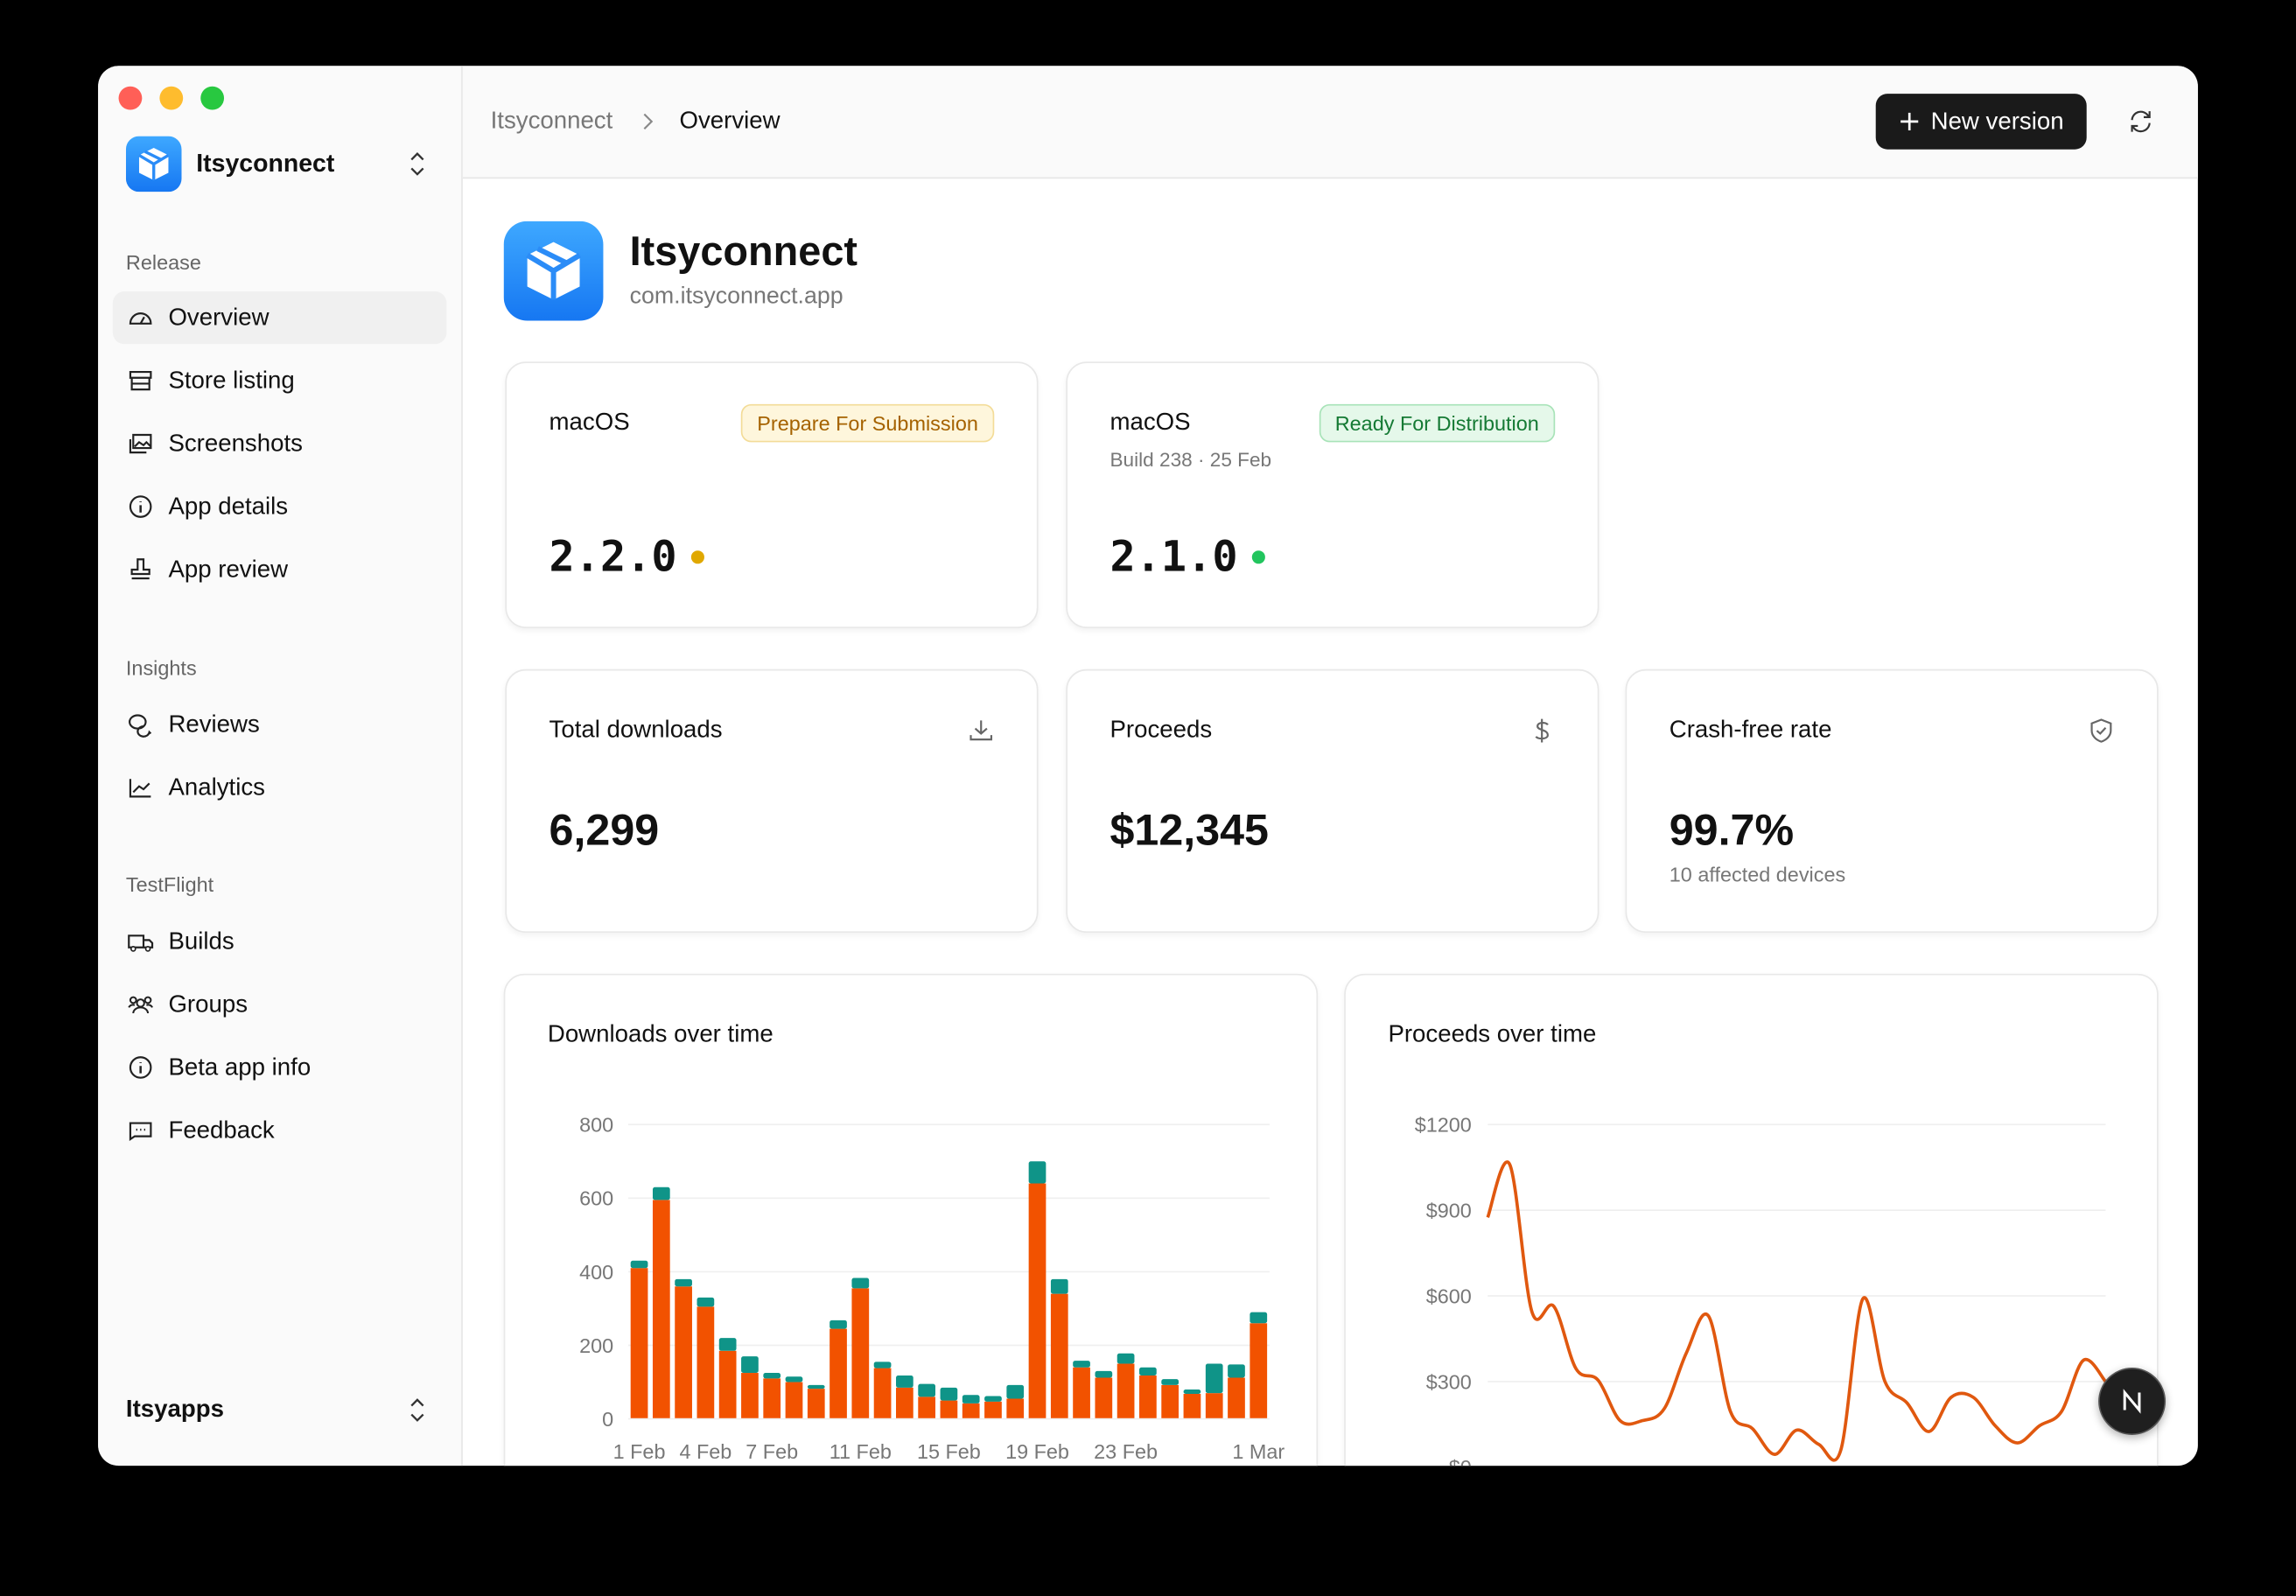  What do you see at coordinates (1126, 1451) in the screenshot?
I see `x-tick-label: 23 Feb` at bounding box center [1126, 1451].